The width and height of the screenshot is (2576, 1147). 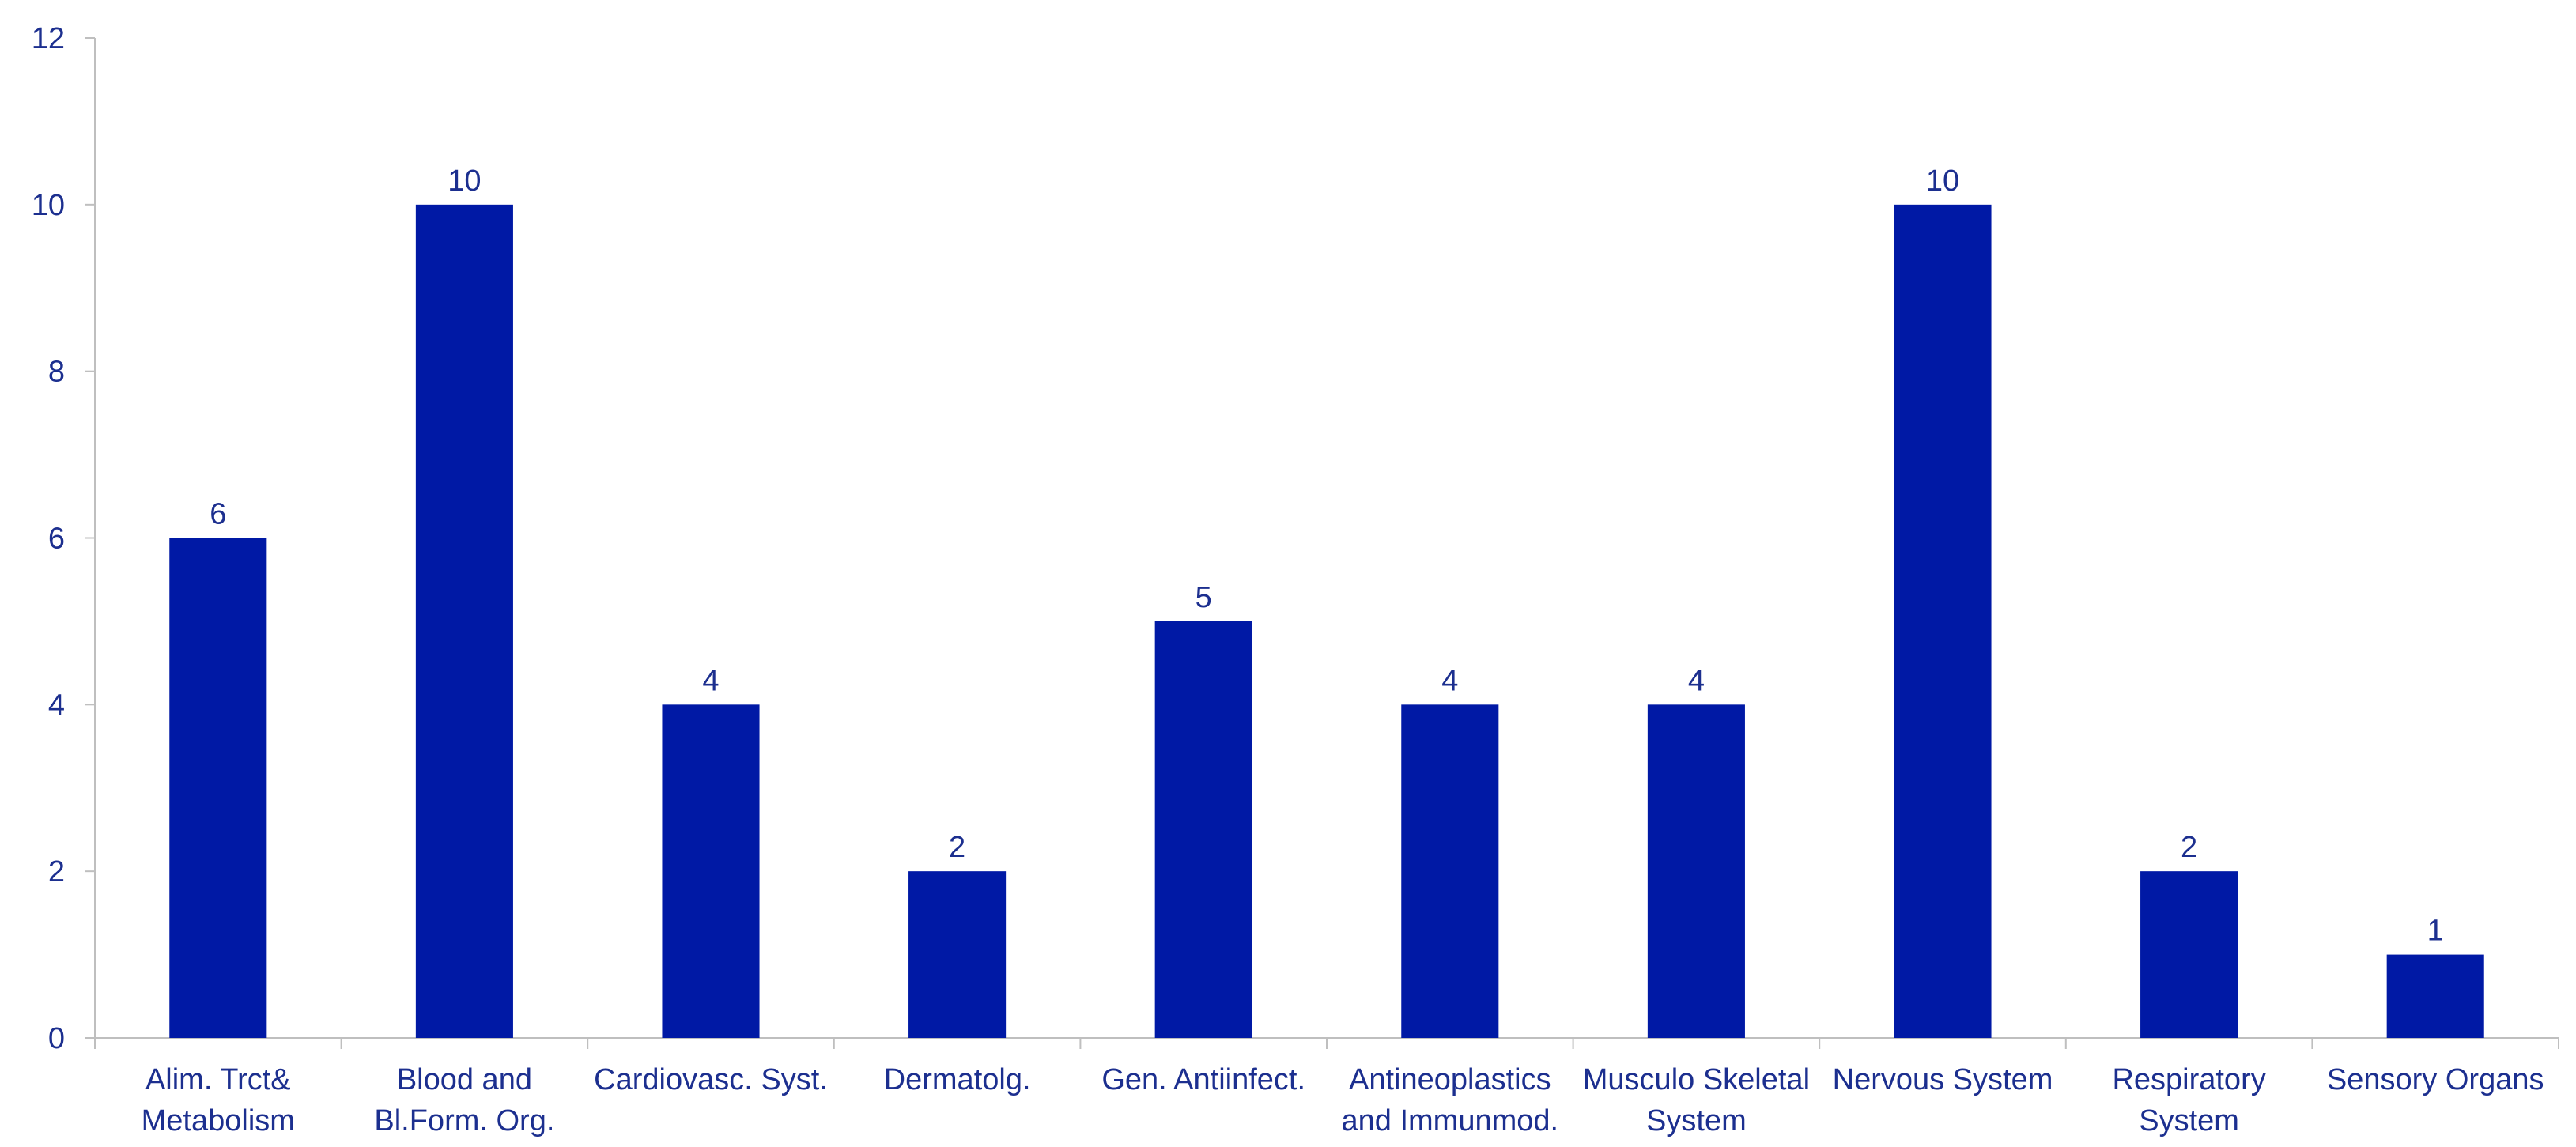 I want to click on x-category-label-line: Alim. Trct&, so click(x=218, y=1079).